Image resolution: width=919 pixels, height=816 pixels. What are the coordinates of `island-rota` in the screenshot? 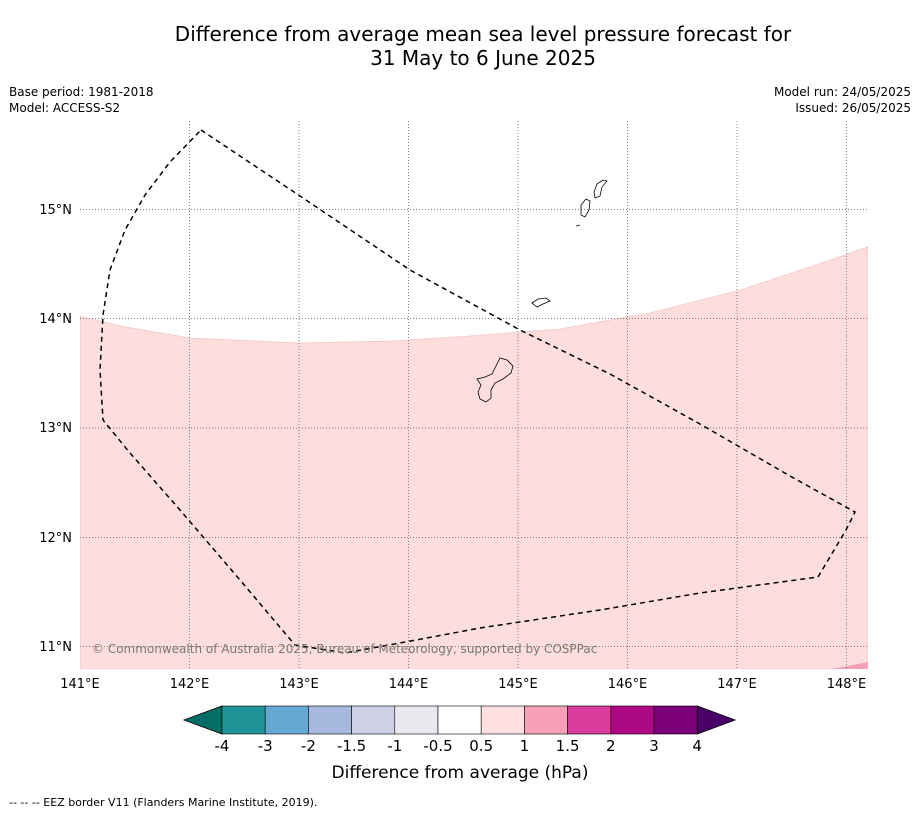 It's located at (541, 302).